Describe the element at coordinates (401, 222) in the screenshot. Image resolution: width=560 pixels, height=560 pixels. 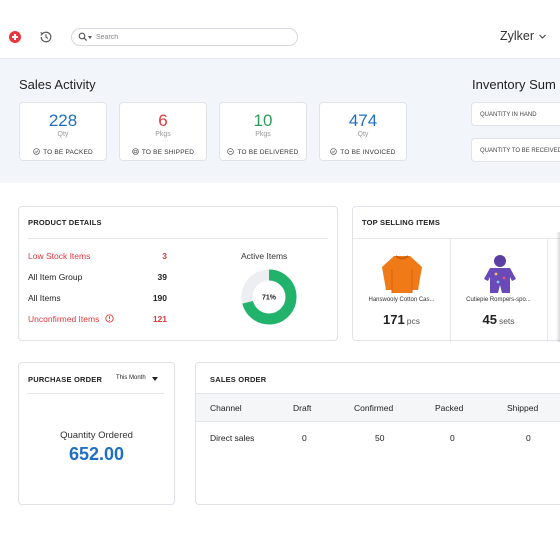
I see `panel-title: TOP SELLING ITEMS` at that location.